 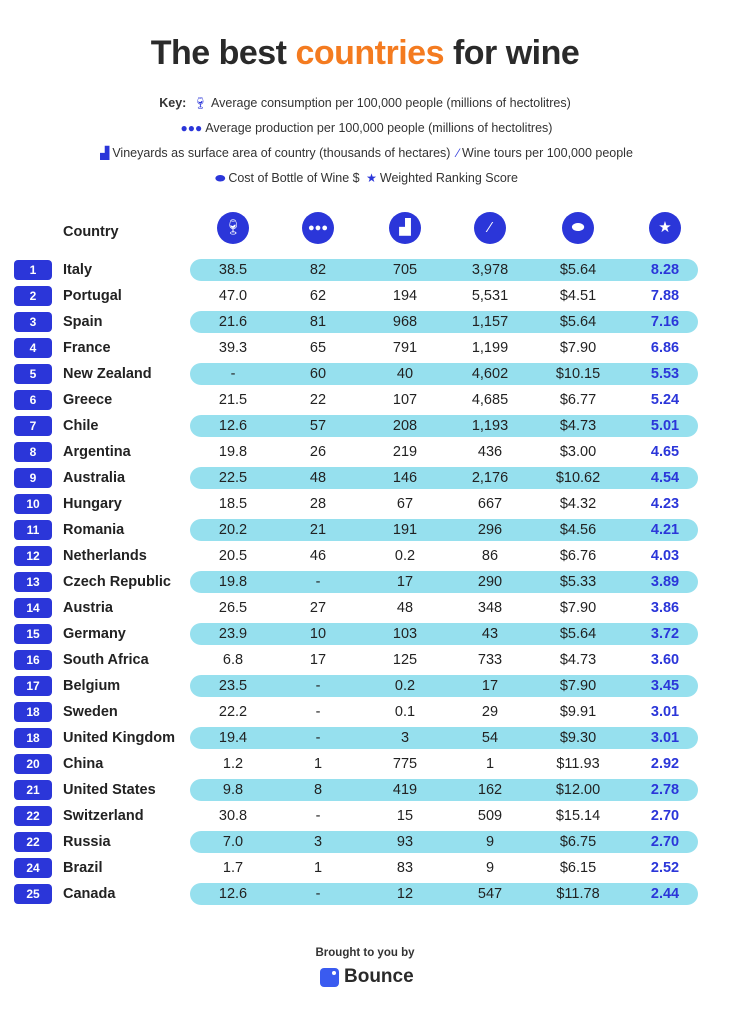 What do you see at coordinates (457, 153) in the screenshot?
I see `wine-bottle-icon: ⁄` at bounding box center [457, 153].